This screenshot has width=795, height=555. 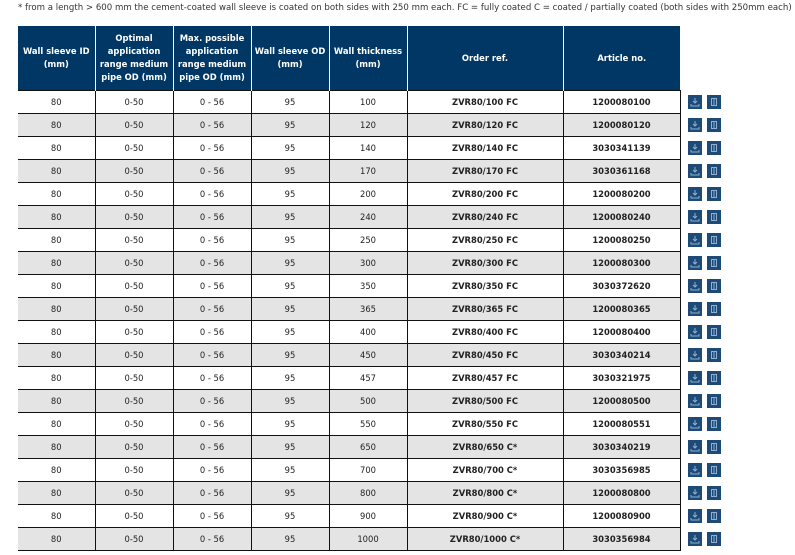 What do you see at coordinates (621, 355) in the screenshot?
I see `cell-article-no: 3030340214` at bounding box center [621, 355].